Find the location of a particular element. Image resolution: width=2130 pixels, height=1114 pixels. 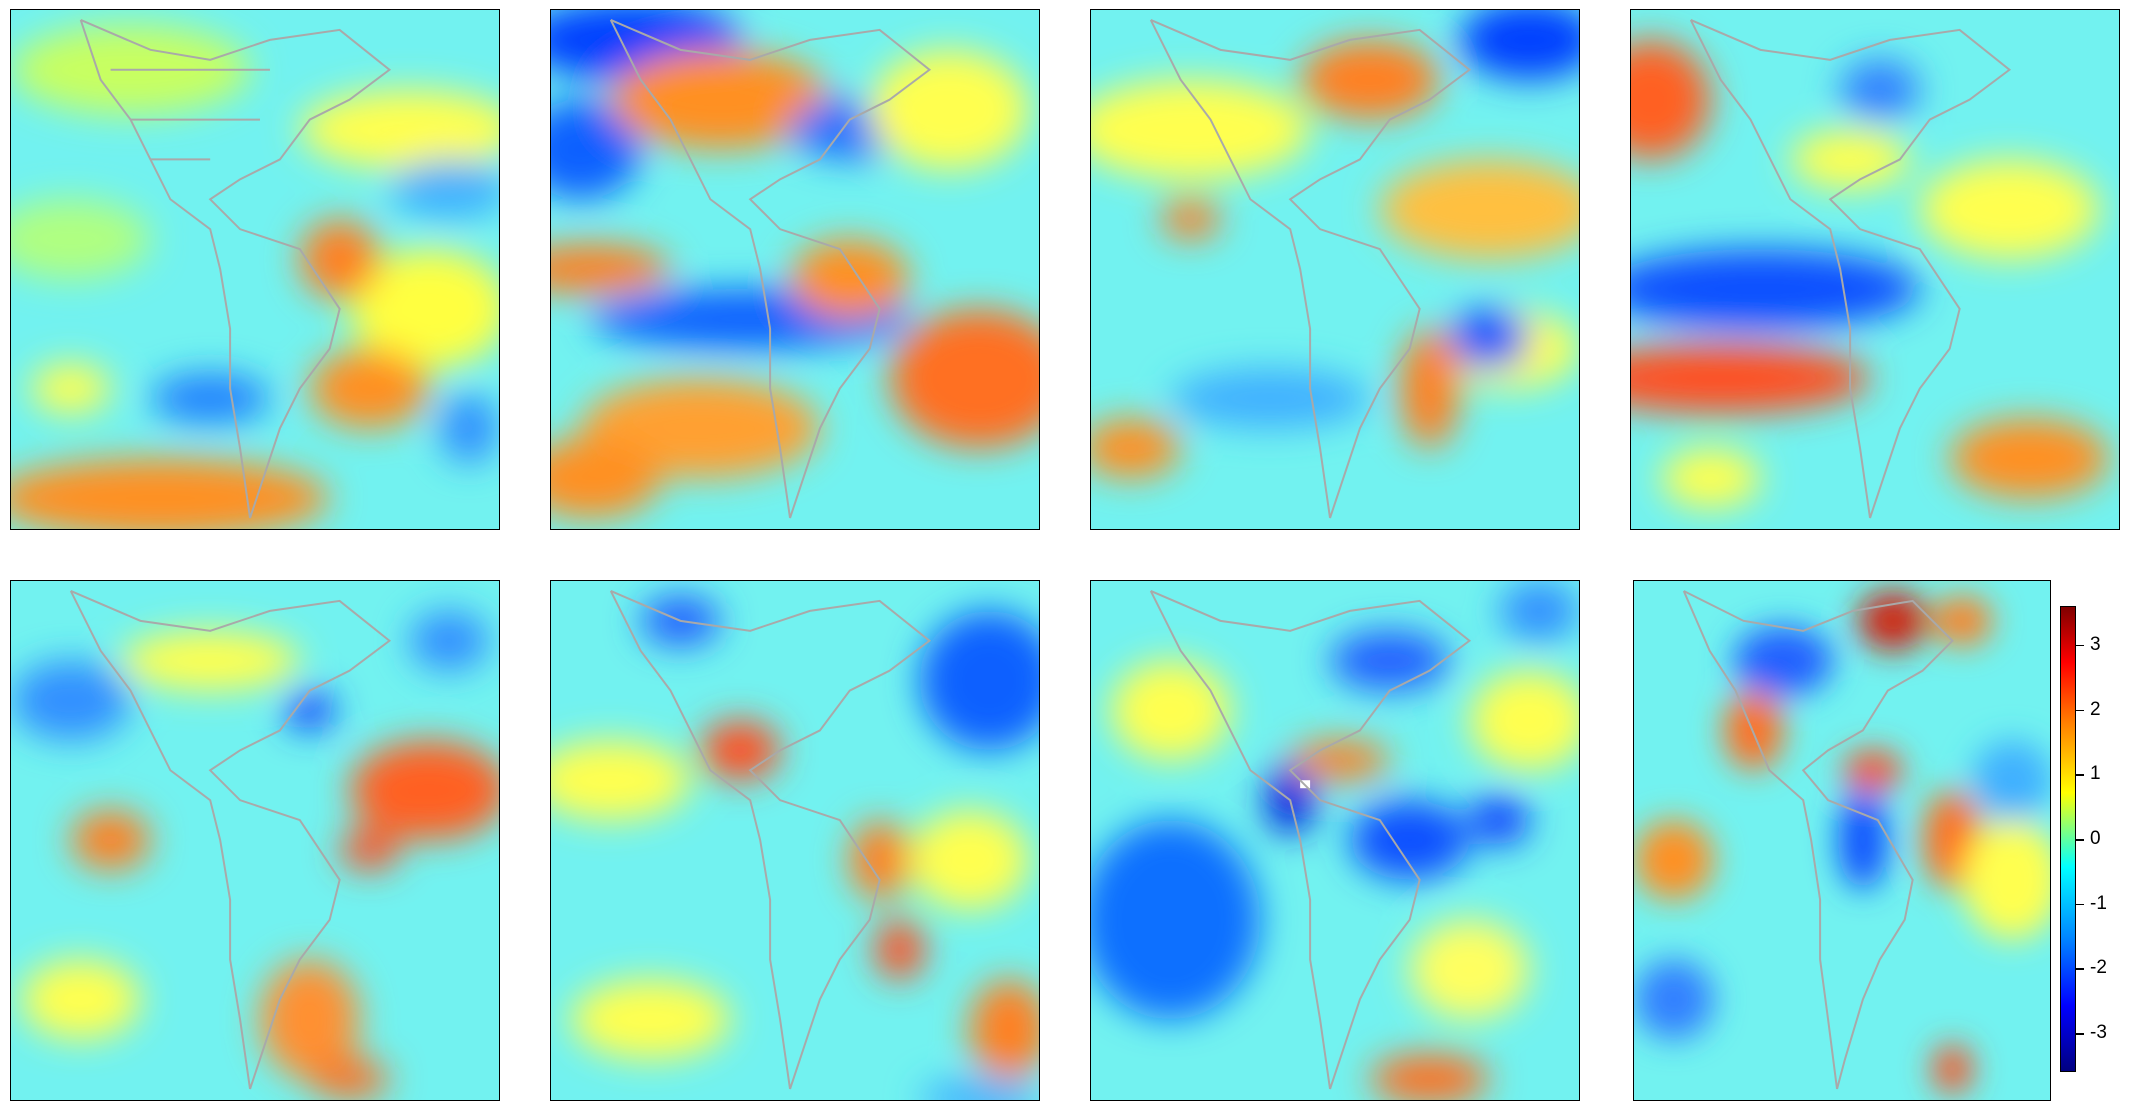

colorbar-tick-label: 0 is located at coordinates (2095, 838).